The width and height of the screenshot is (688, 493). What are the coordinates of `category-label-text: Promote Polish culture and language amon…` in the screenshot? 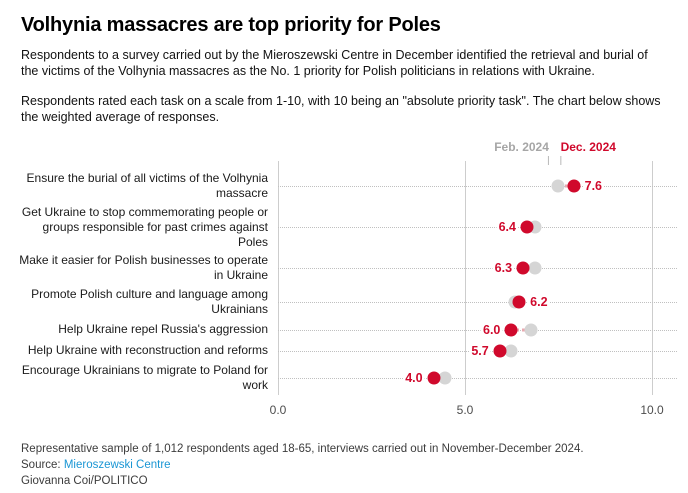 It's located at (149, 301).